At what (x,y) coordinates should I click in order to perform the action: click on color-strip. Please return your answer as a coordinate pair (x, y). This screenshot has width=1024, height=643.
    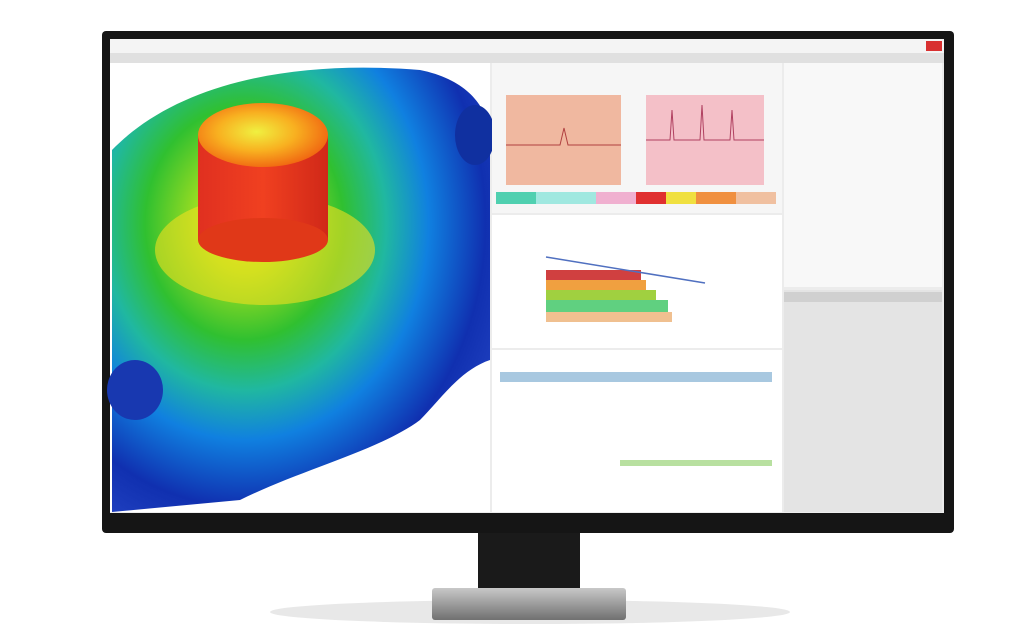
    Looking at the image, I should click on (636, 198).